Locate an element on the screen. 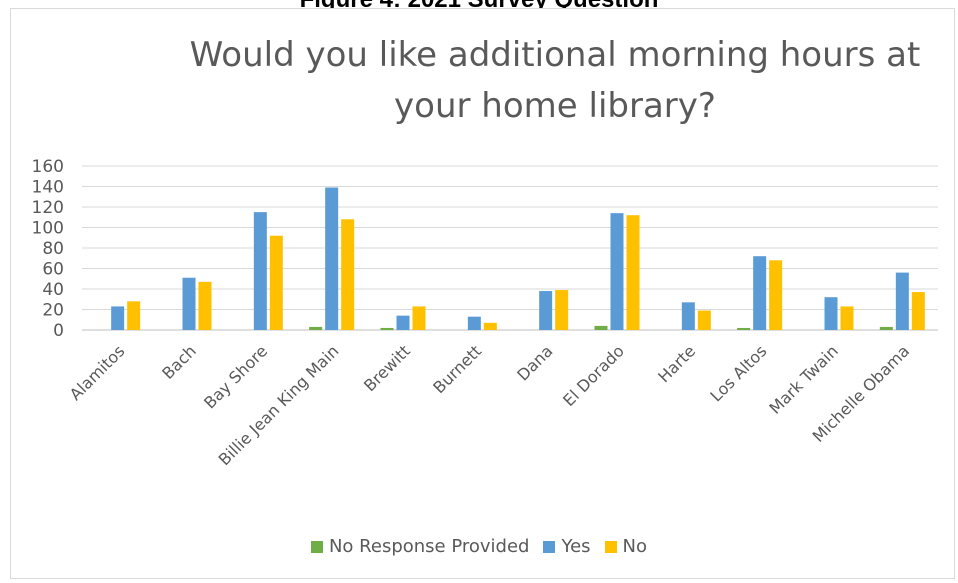 The width and height of the screenshot is (958, 583). x-category-label: Burnett is located at coordinates (457, 369).